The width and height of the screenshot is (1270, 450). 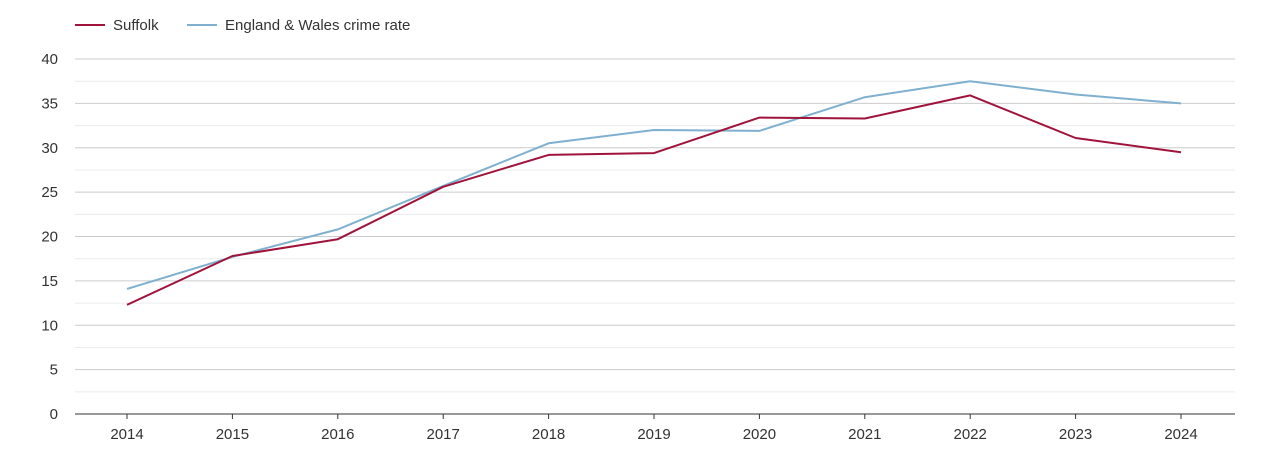 What do you see at coordinates (337, 434) in the screenshot?
I see `x-tick-label: 2016` at bounding box center [337, 434].